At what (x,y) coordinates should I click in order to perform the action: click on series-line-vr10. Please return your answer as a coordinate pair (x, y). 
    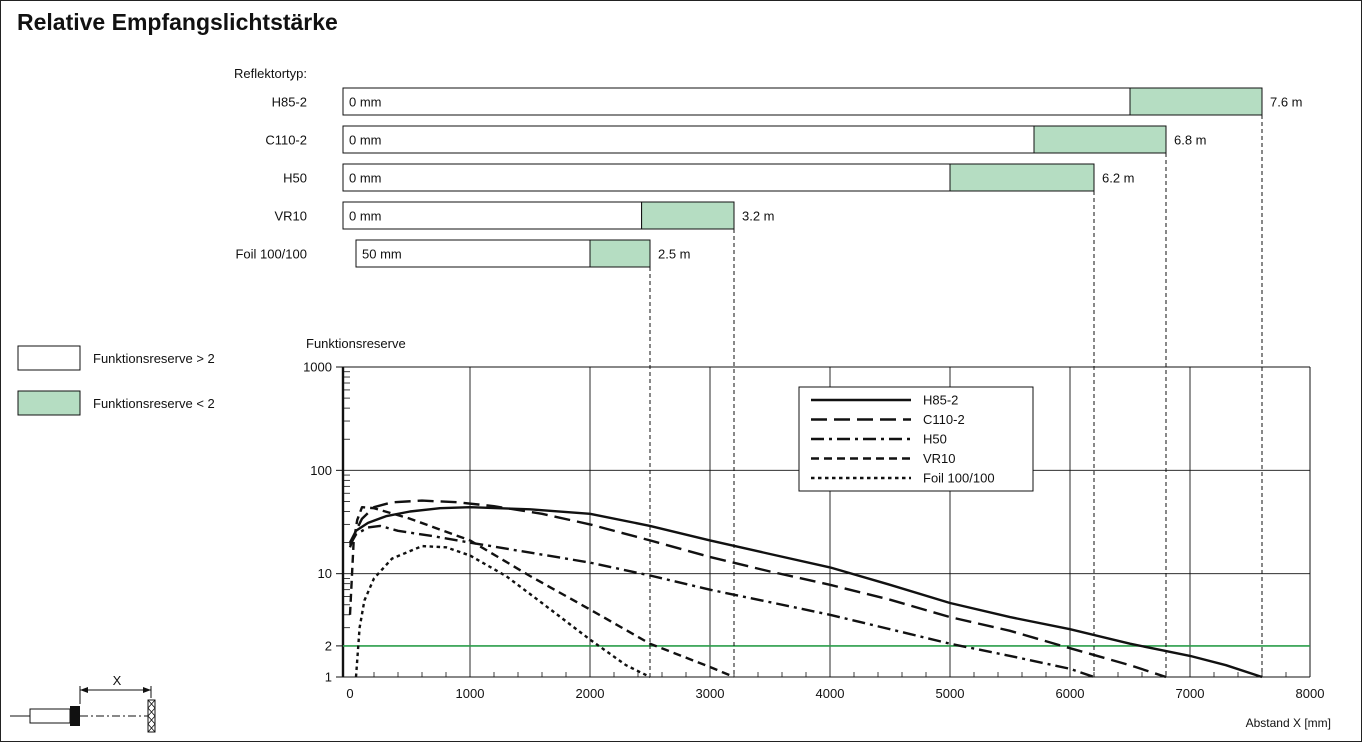
    Looking at the image, I should click on (541, 592).